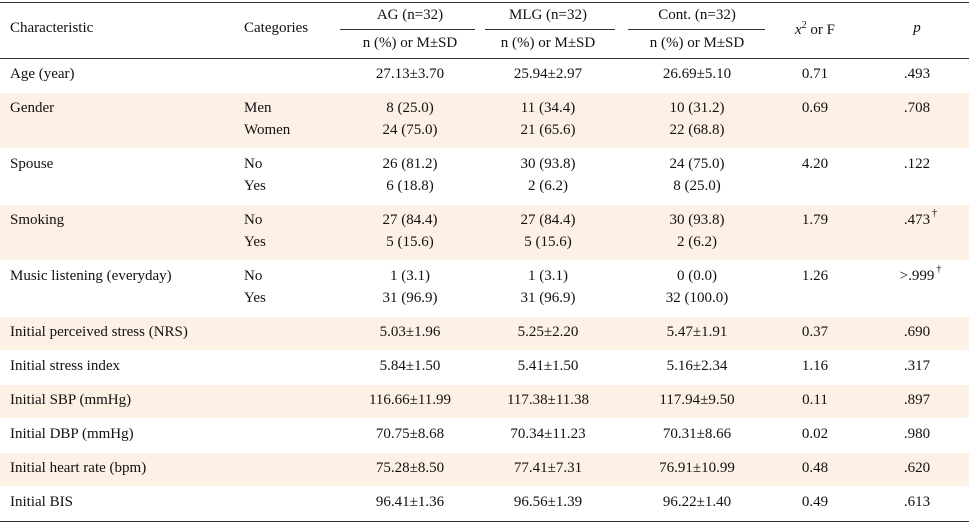  What do you see at coordinates (548, 186) in the screenshot?
I see `value: 2 (6.2)` at bounding box center [548, 186].